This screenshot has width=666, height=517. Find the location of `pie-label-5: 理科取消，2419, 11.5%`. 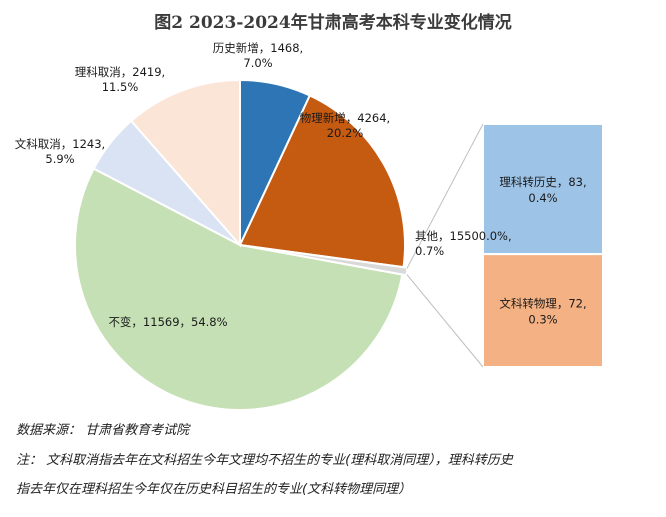

pie-label-5: 理科取消，2419, 11.5% is located at coordinates (120, 79).